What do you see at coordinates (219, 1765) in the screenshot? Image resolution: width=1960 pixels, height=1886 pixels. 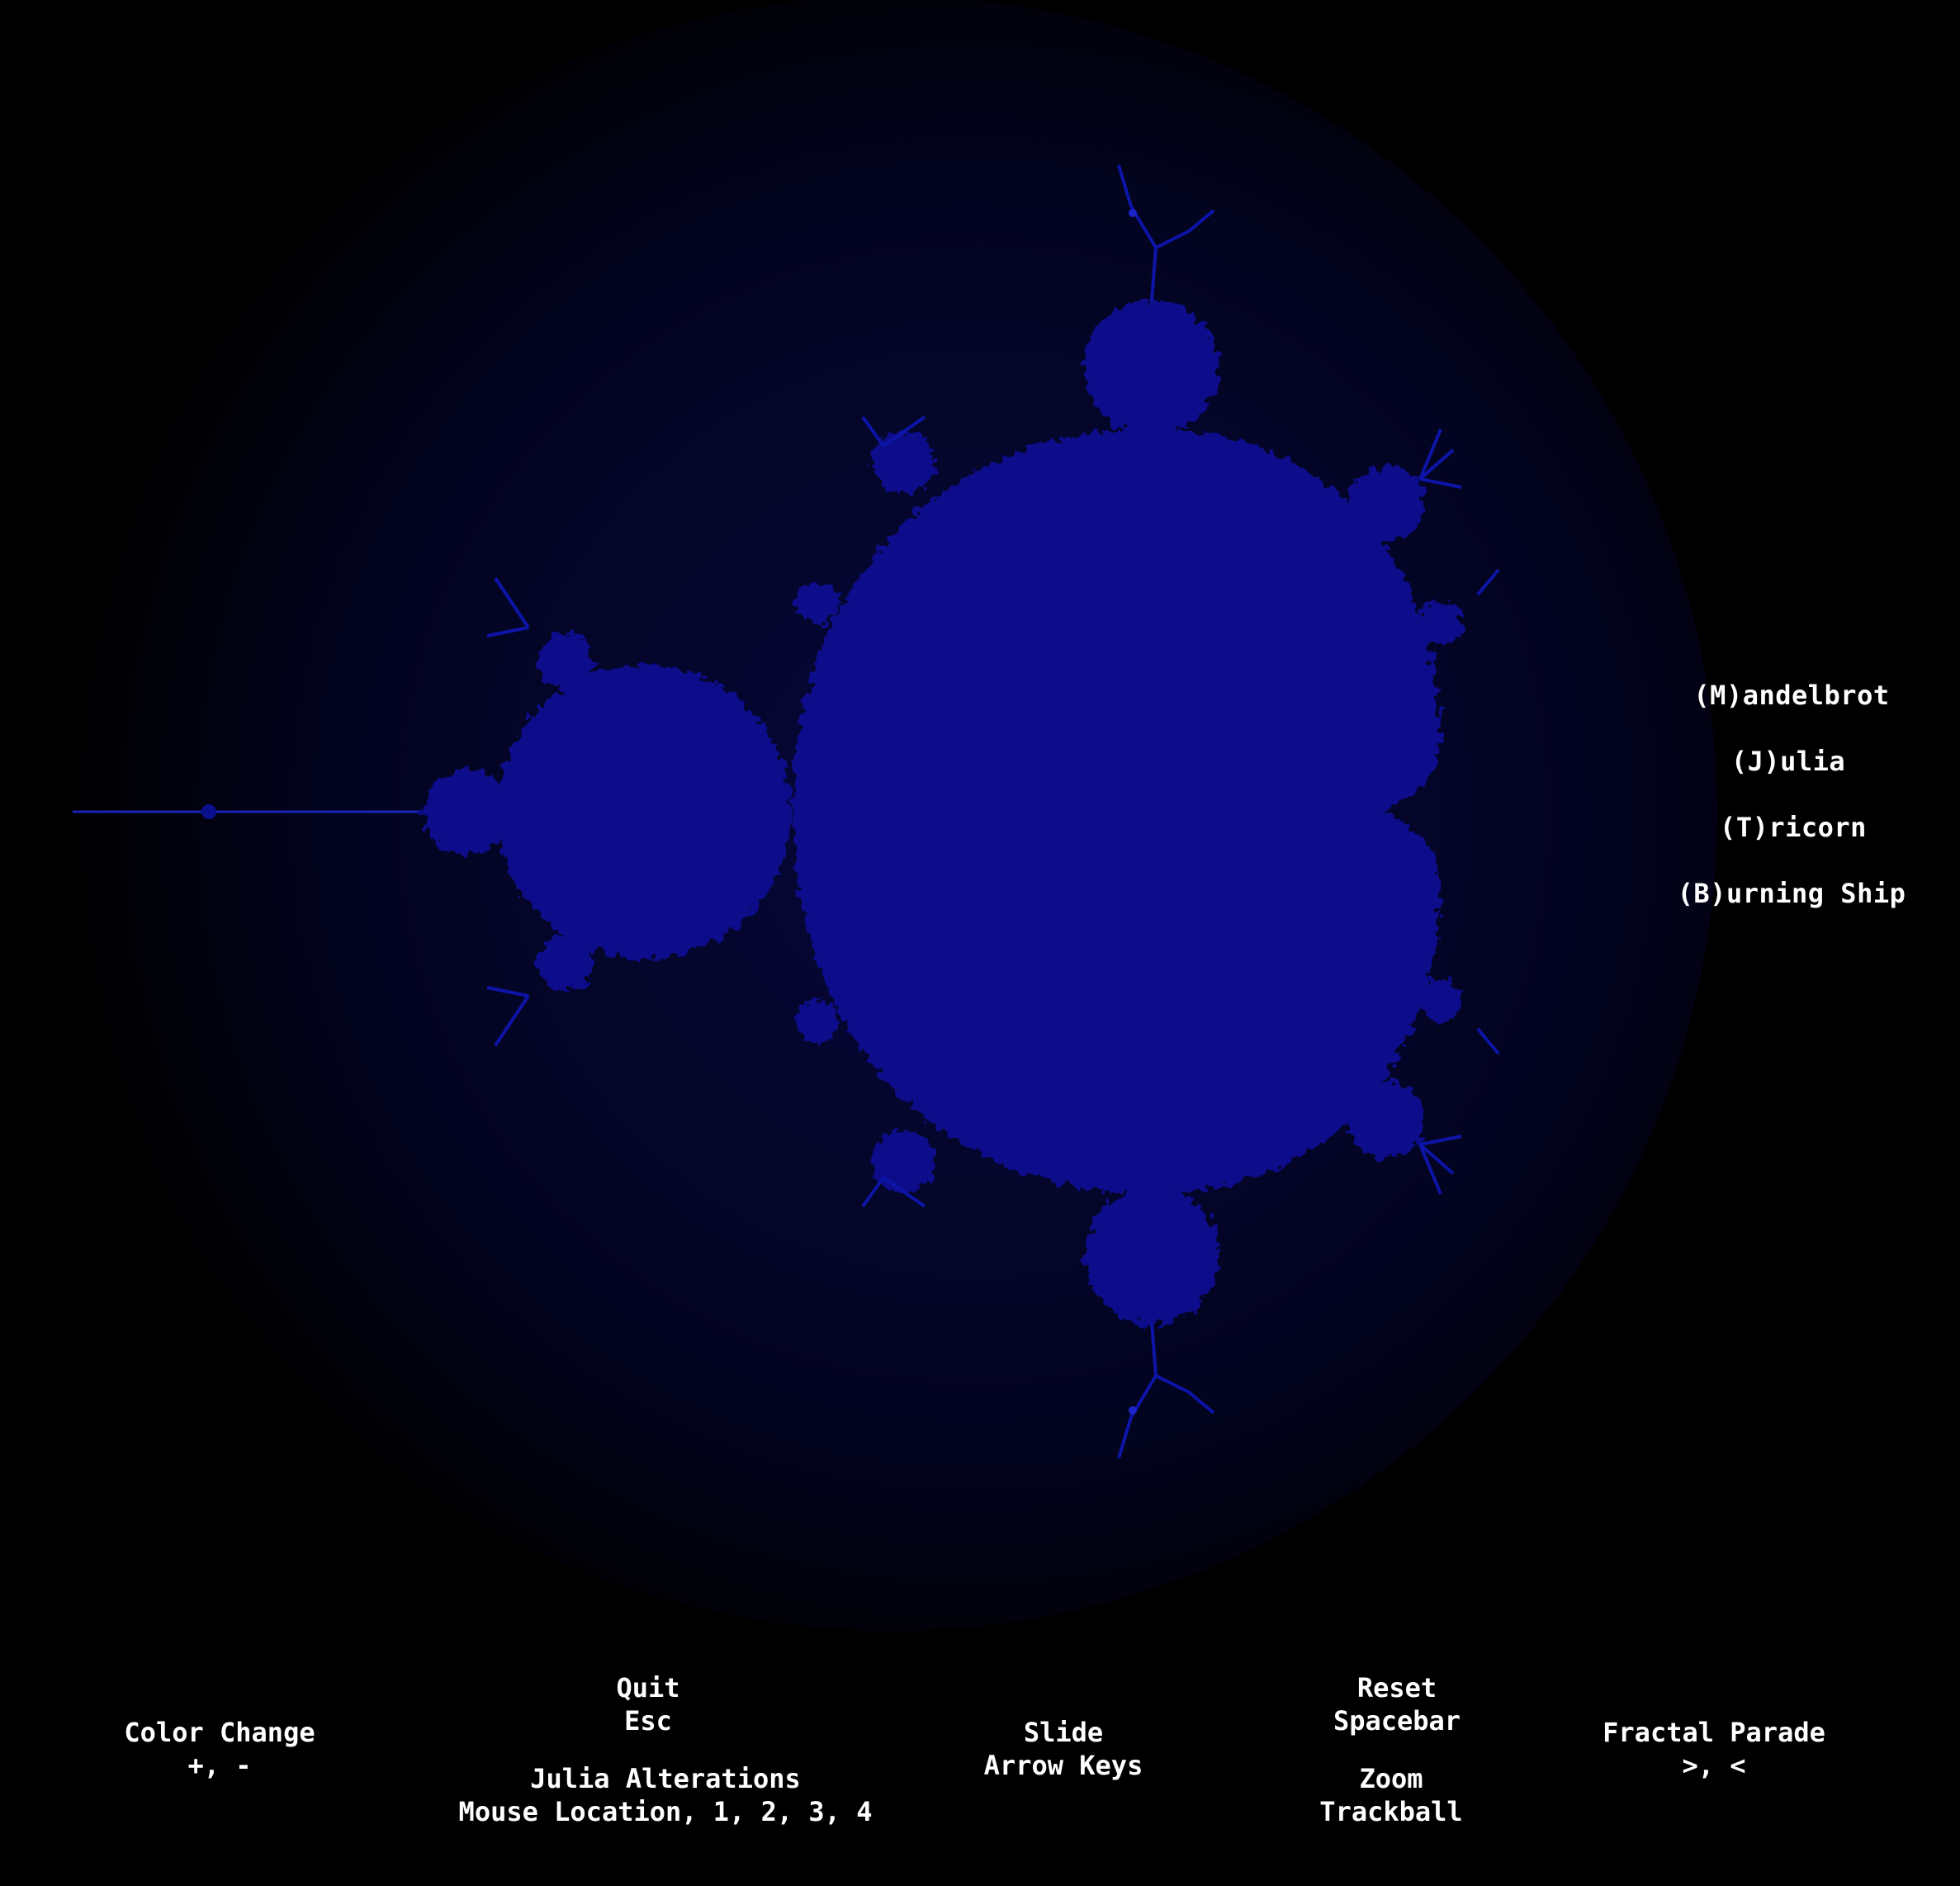 I see `control-color-change-keys: +, -` at bounding box center [219, 1765].